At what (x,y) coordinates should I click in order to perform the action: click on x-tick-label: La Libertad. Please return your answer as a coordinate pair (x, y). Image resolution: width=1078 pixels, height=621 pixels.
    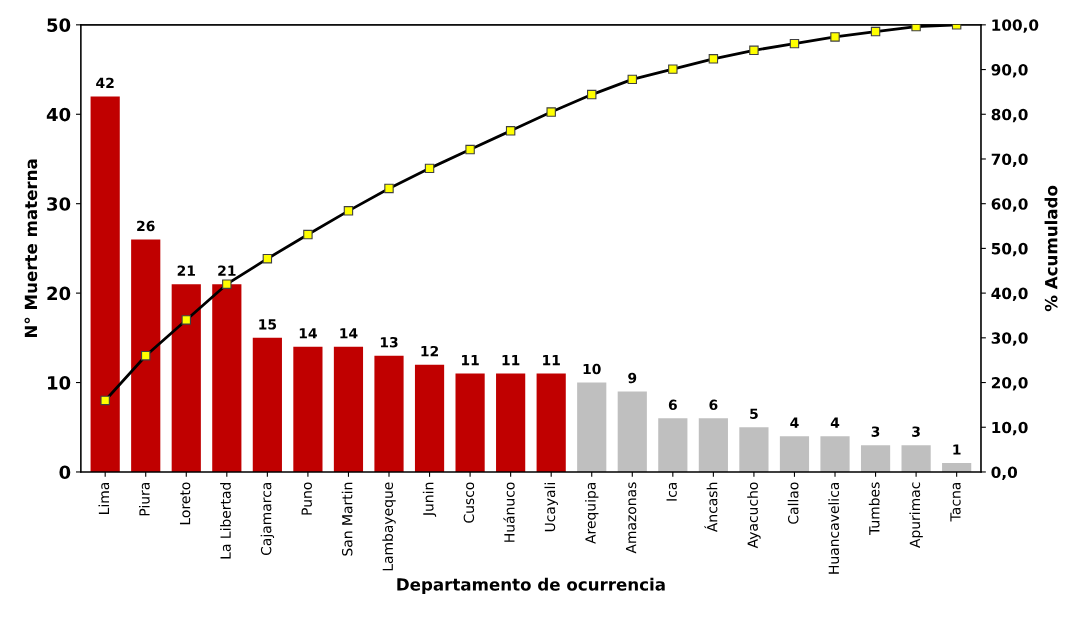
    Looking at the image, I should click on (225, 520).